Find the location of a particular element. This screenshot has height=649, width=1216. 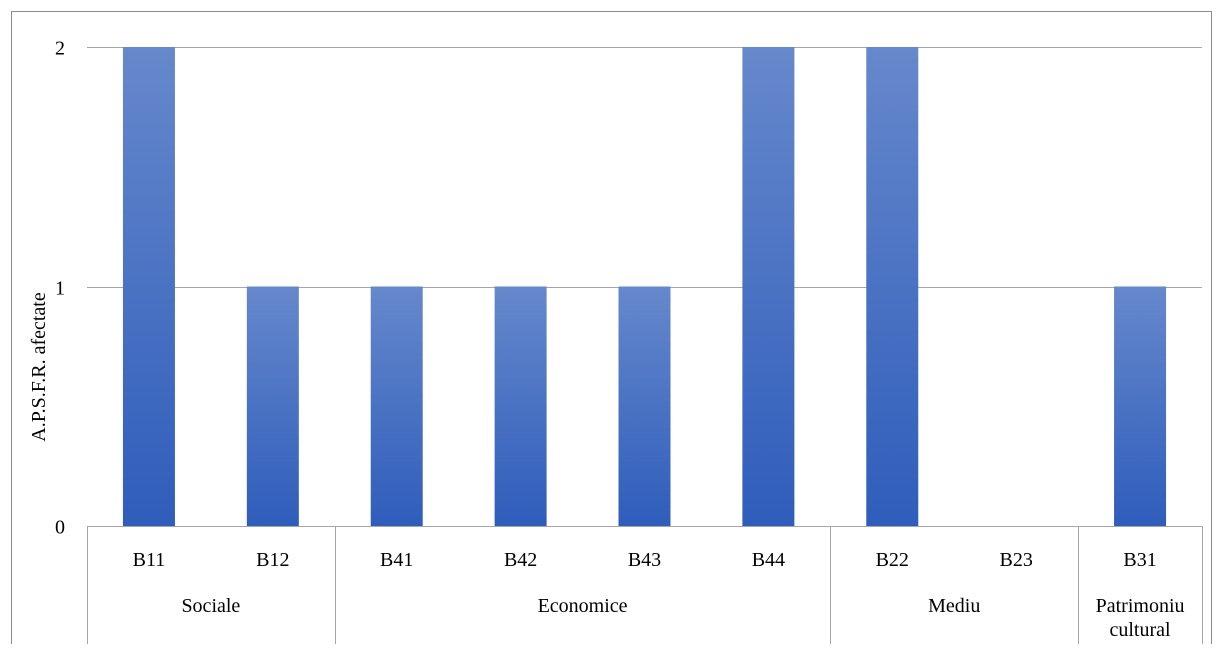

x-category-label: B42 is located at coordinates (520, 560).